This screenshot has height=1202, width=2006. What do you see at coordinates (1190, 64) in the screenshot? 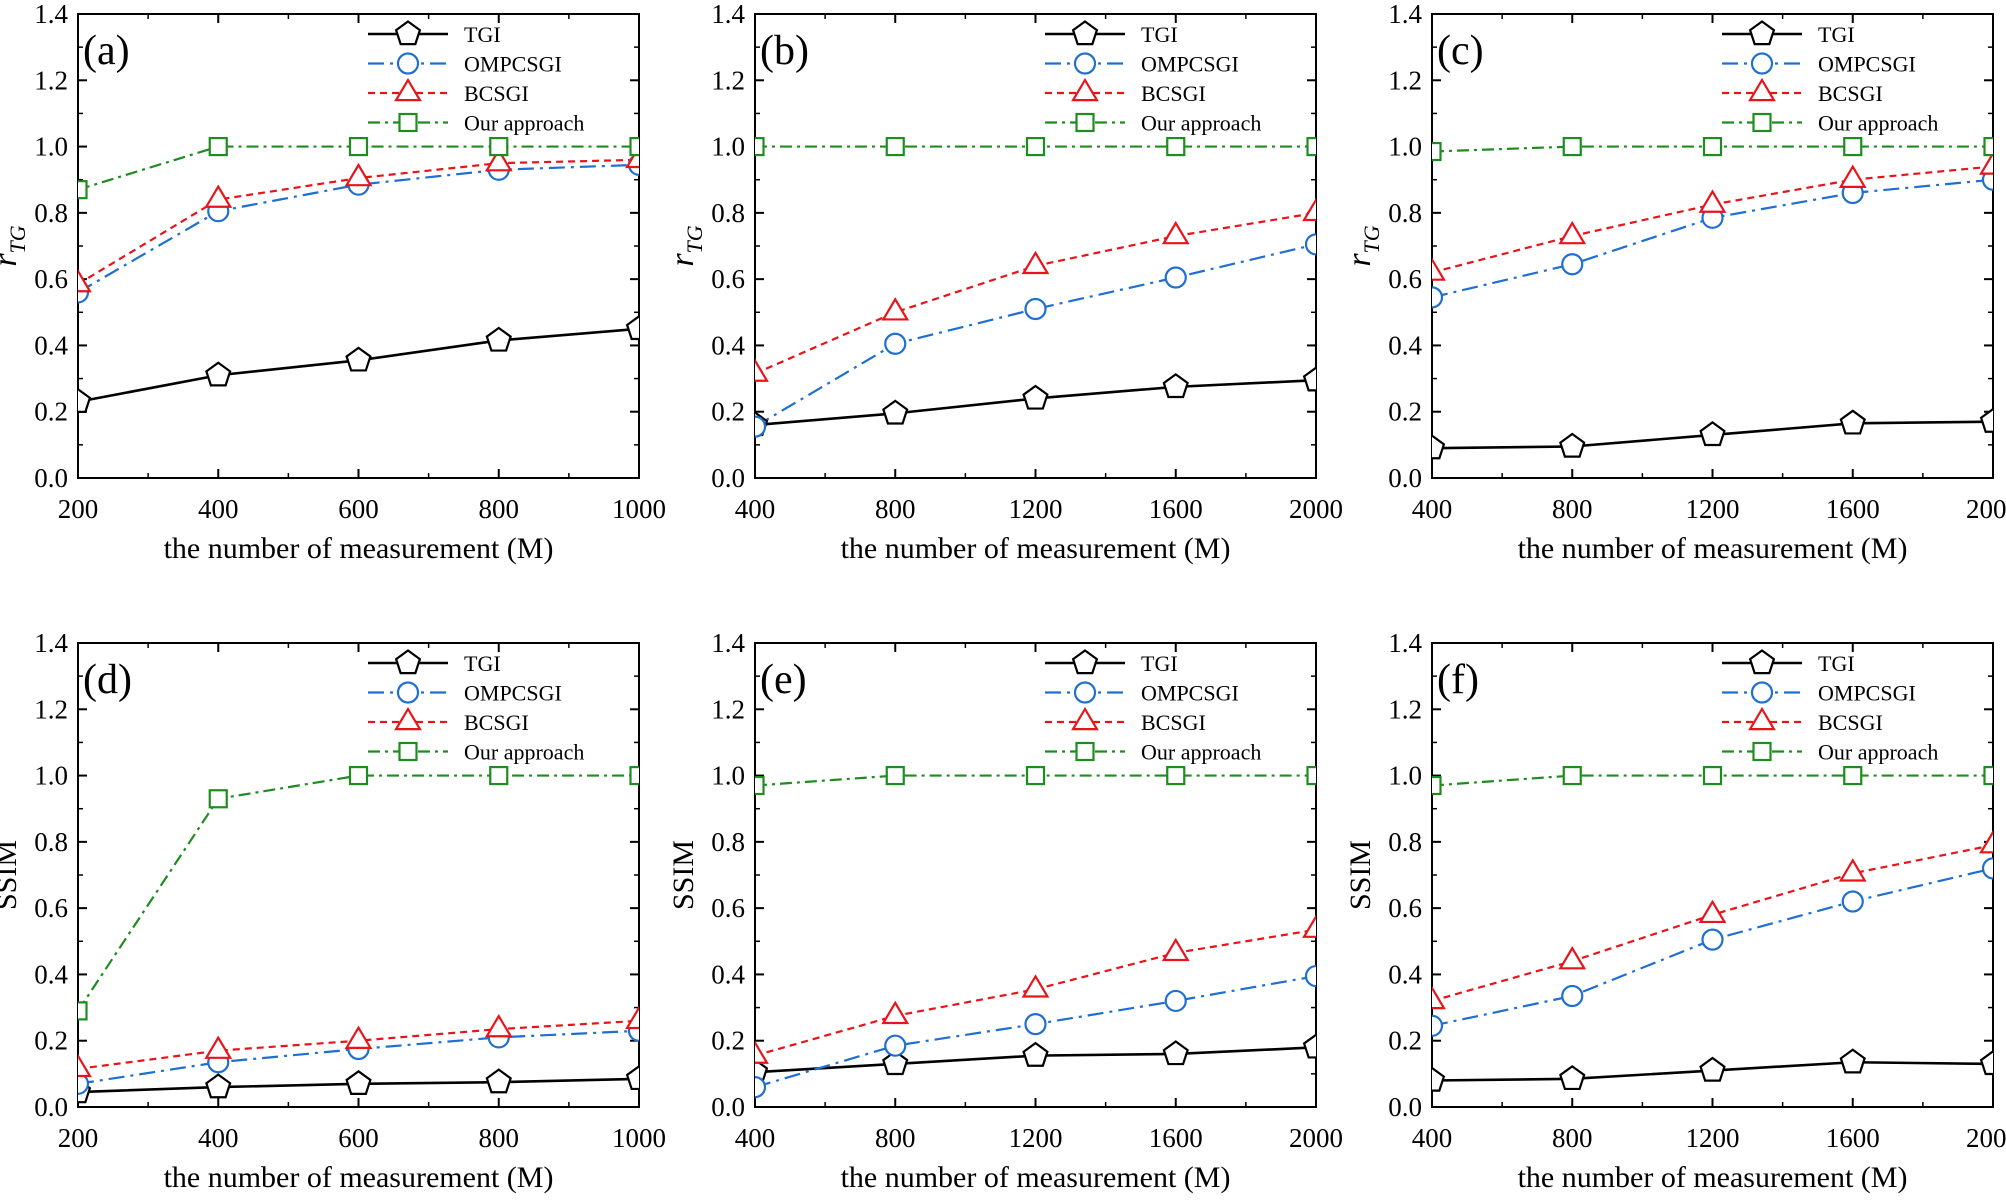
I see `legend-label-ompcsgi: OMPCSGI` at bounding box center [1190, 64].